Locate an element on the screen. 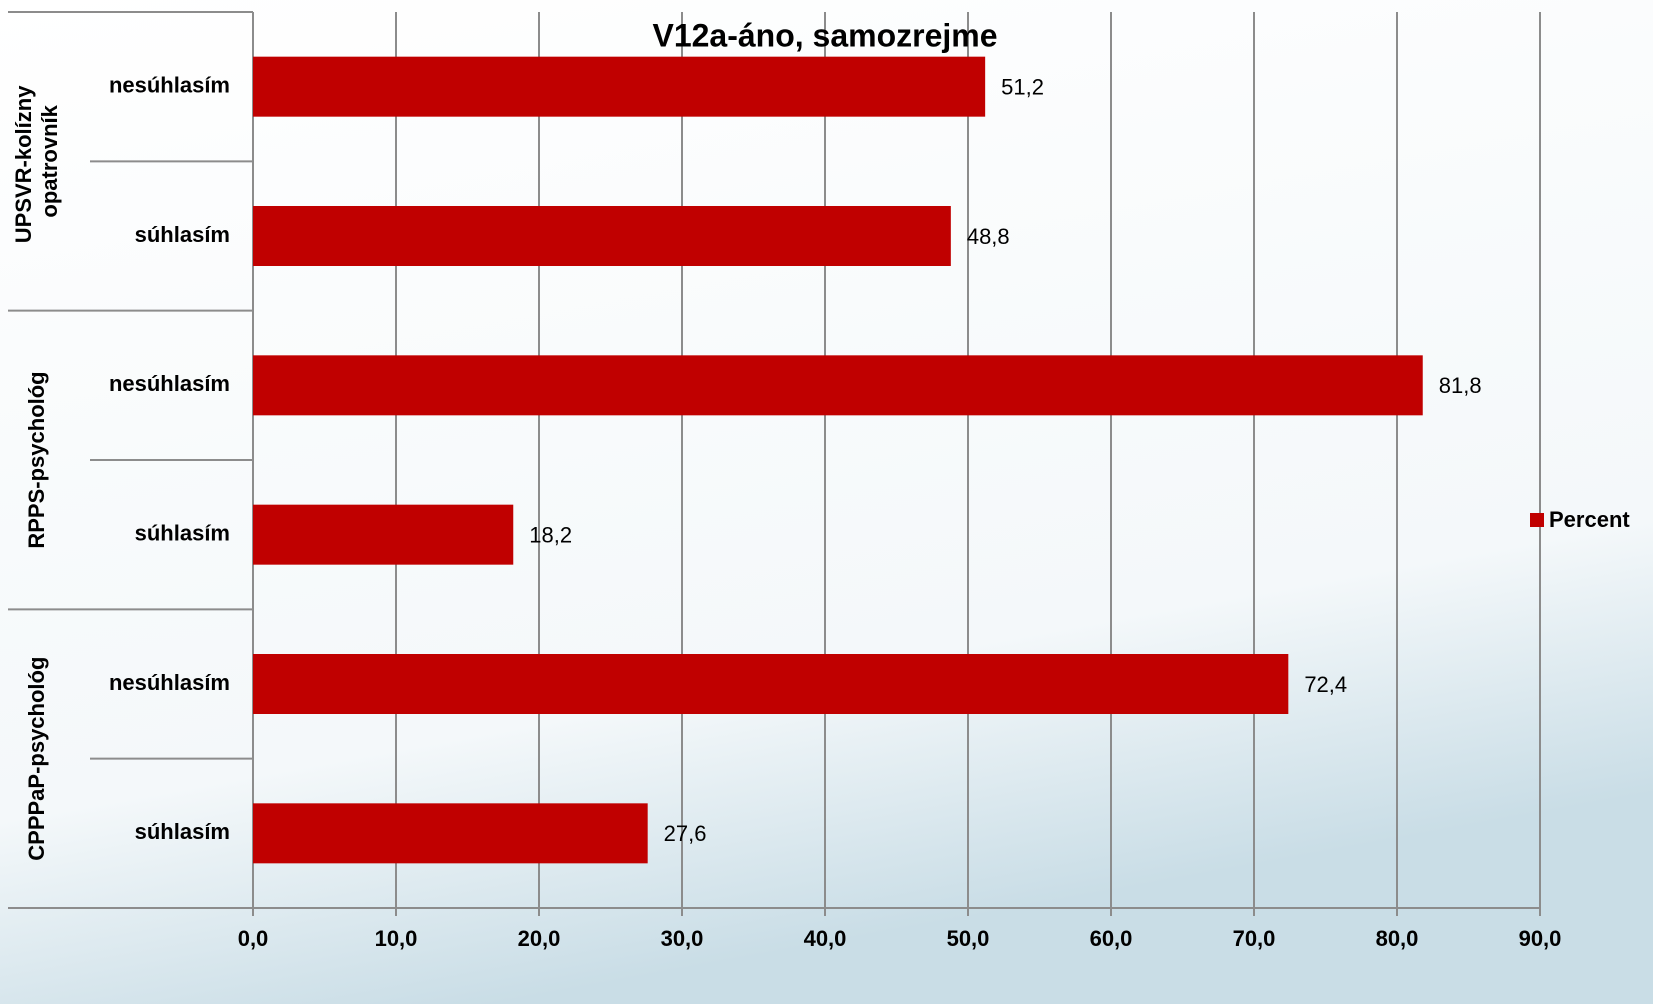  group-label: UPSVR-kolízny opatrovník is located at coordinates (36, 161).